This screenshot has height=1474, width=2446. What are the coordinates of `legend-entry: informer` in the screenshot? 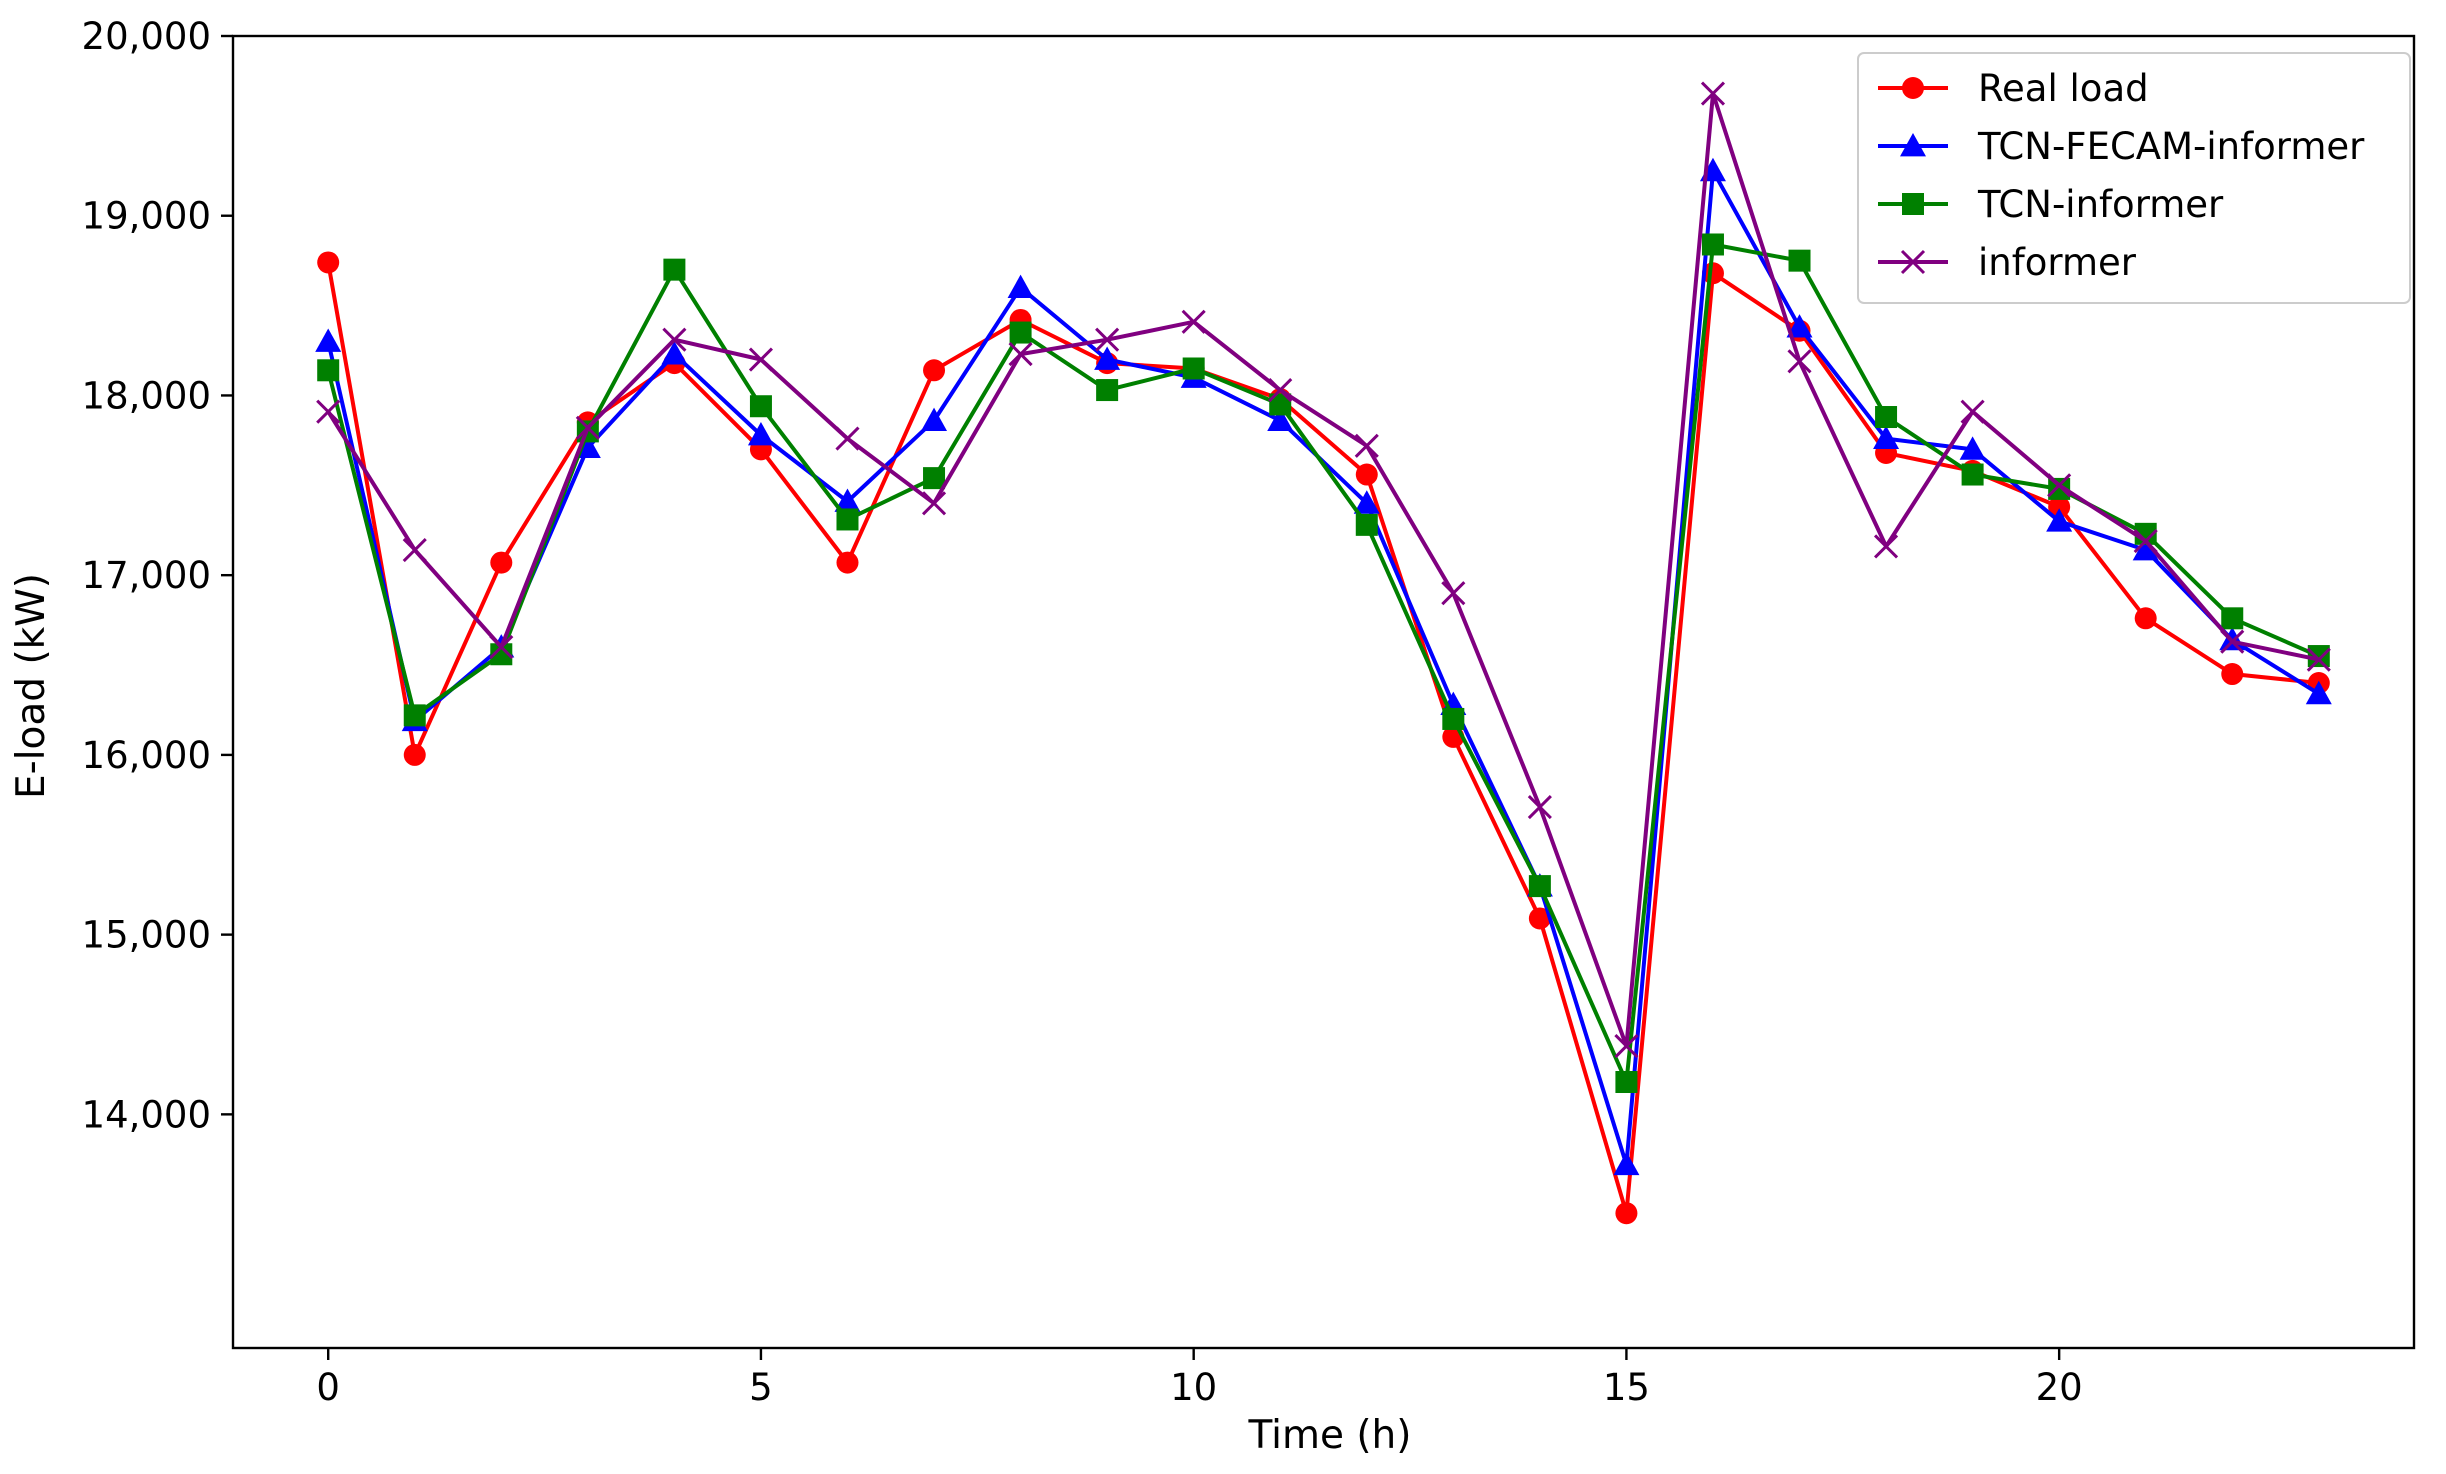 It's located at (2007, 262).